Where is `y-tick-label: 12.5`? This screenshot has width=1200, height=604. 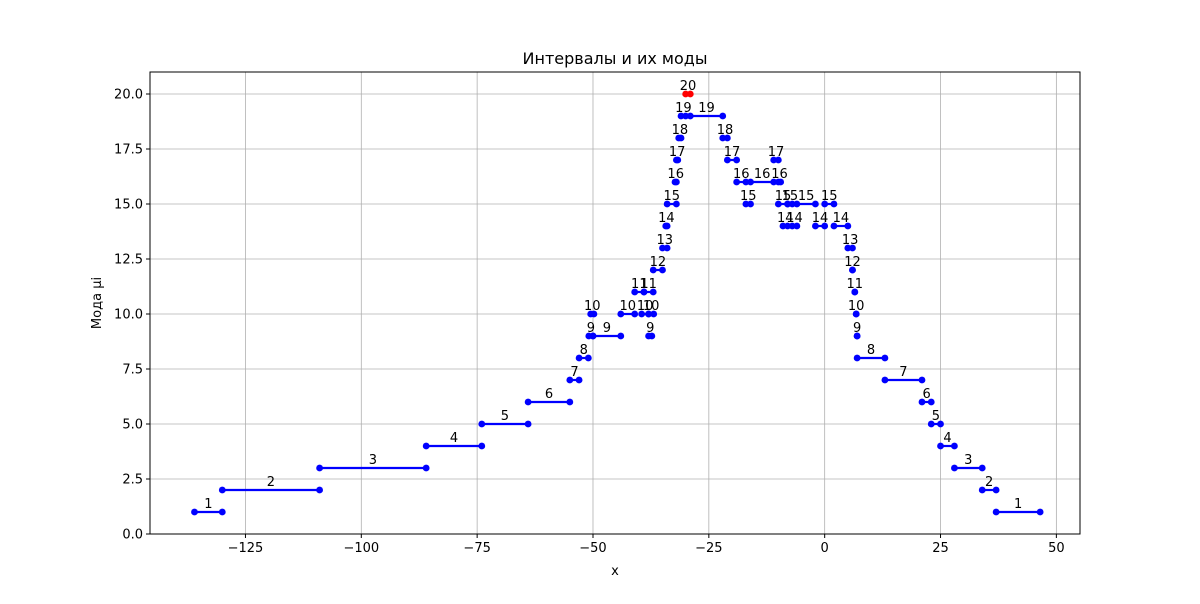 y-tick-label: 12.5 is located at coordinates (128, 260).